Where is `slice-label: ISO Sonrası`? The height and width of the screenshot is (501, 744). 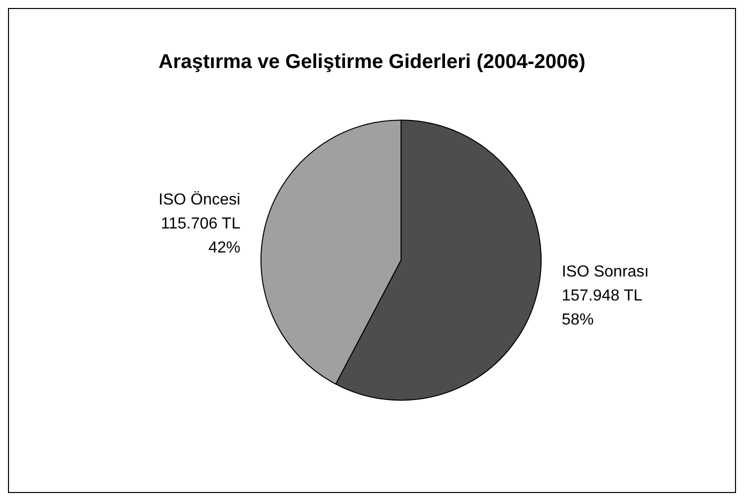
slice-label: ISO Sonrası is located at coordinates (605, 272).